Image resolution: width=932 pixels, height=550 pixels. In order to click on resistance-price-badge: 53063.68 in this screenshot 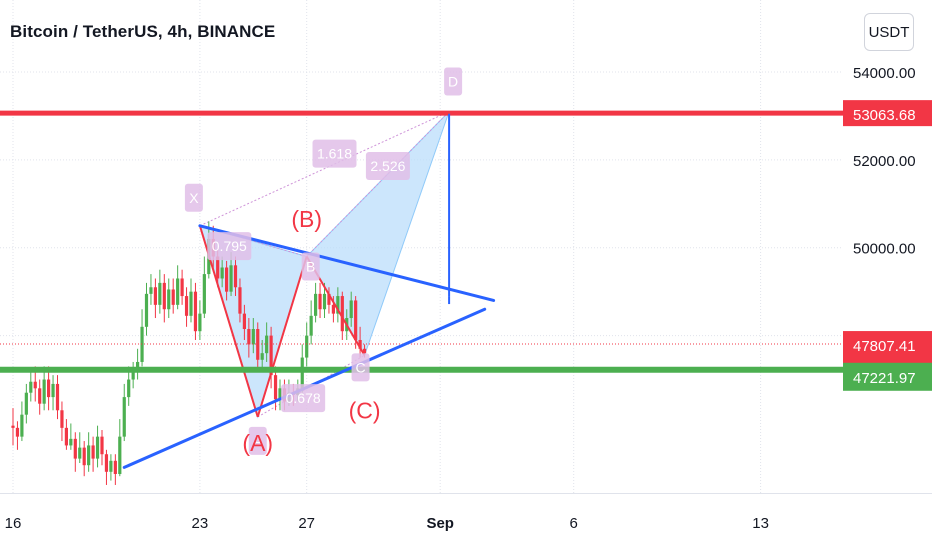, I will do `click(887, 113)`.